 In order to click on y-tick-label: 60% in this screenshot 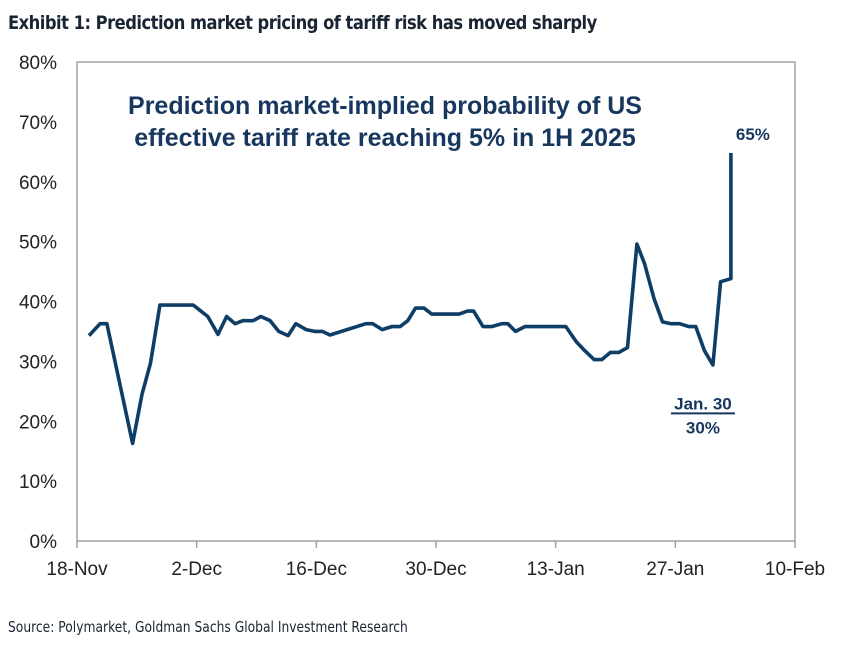, I will do `click(38, 183)`.